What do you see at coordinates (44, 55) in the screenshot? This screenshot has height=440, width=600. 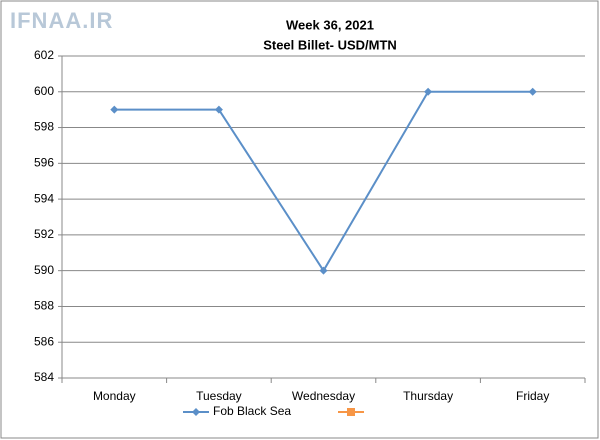 I see `y-tick-label: 602` at bounding box center [44, 55].